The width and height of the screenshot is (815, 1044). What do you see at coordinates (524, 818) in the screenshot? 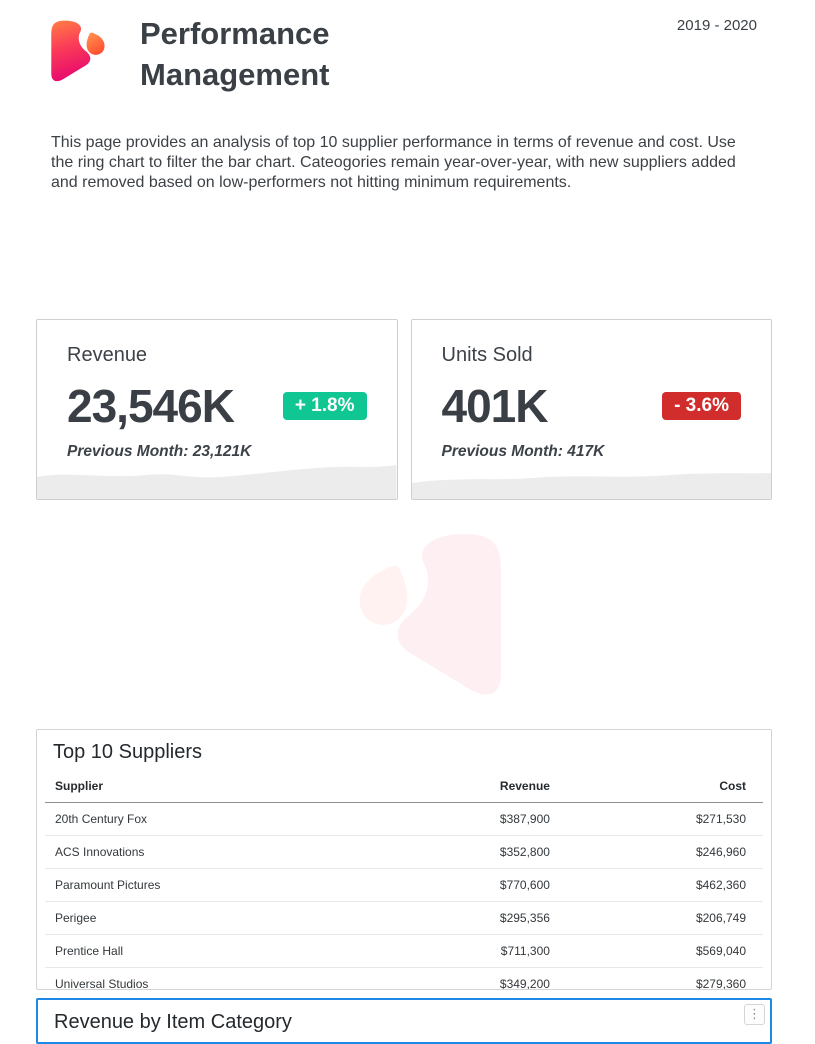
I see `supplier-revenue-cell: $387,900` at bounding box center [524, 818].